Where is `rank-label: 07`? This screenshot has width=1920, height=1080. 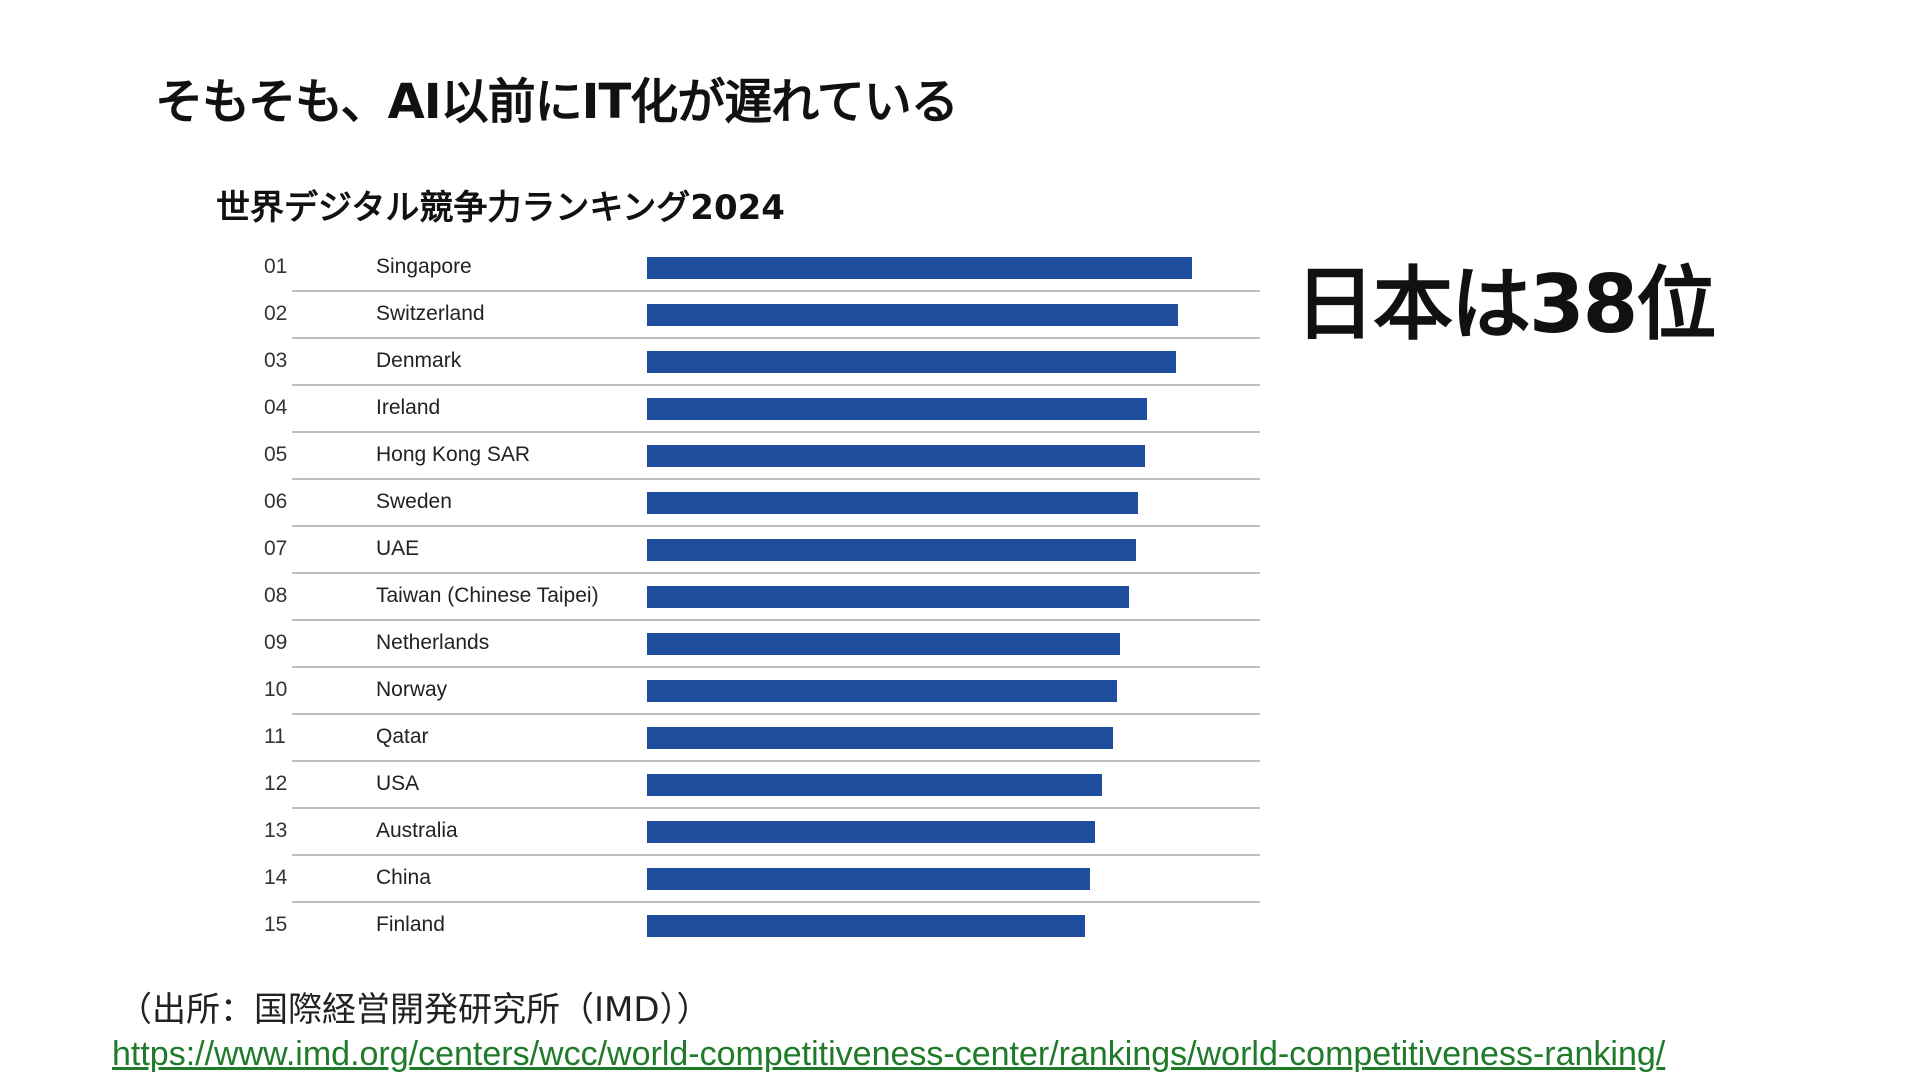
rank-label: 07 is located at coordinates (276, 548).